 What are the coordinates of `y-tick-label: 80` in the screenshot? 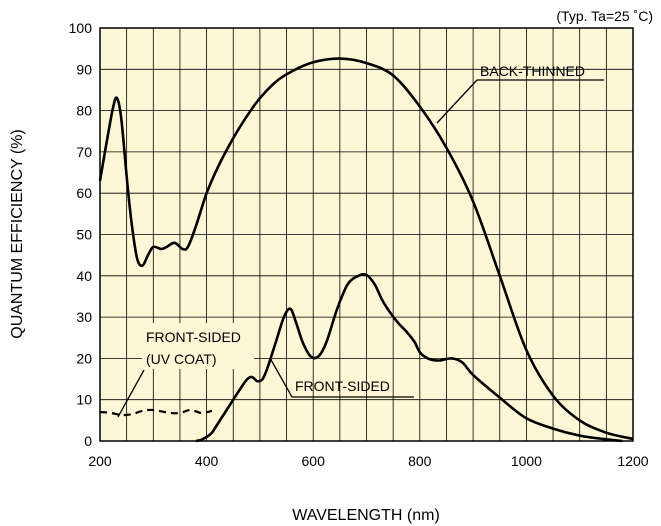 It's located at (84, 111).